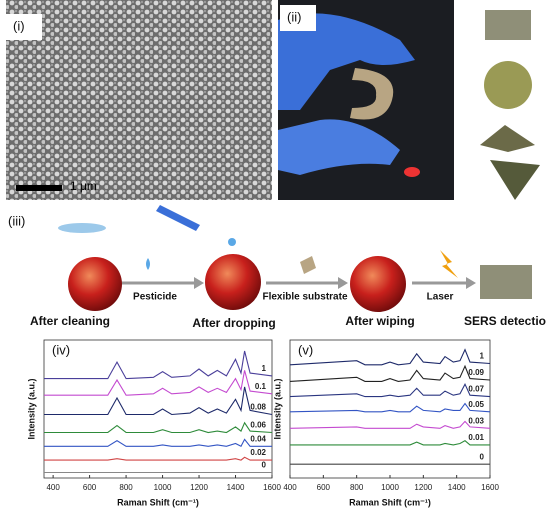 The image size is (550, 513). Describe the element at coordinates (476, 389) in the screenshot. I see `series-label: 0.07` at that location.